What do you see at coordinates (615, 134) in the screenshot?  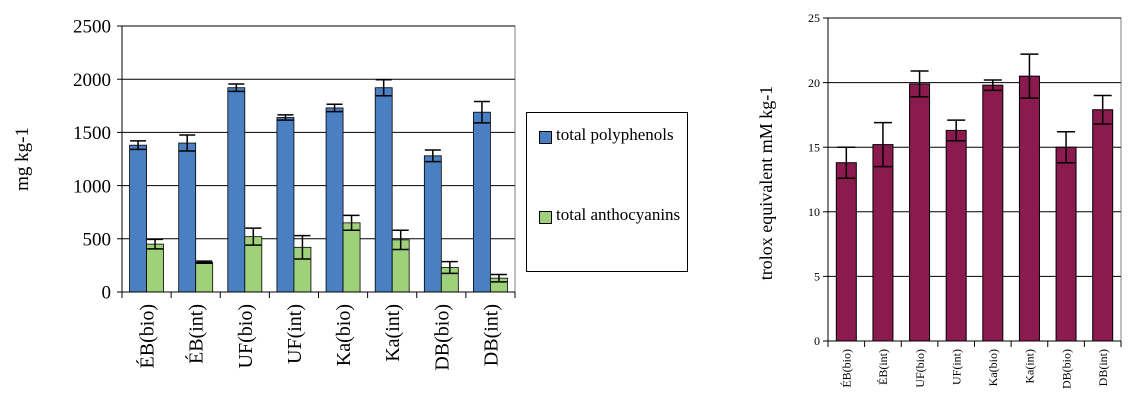 I see `legend-label-polyphenols: total polyphenols` at bounding box center [615, 134].